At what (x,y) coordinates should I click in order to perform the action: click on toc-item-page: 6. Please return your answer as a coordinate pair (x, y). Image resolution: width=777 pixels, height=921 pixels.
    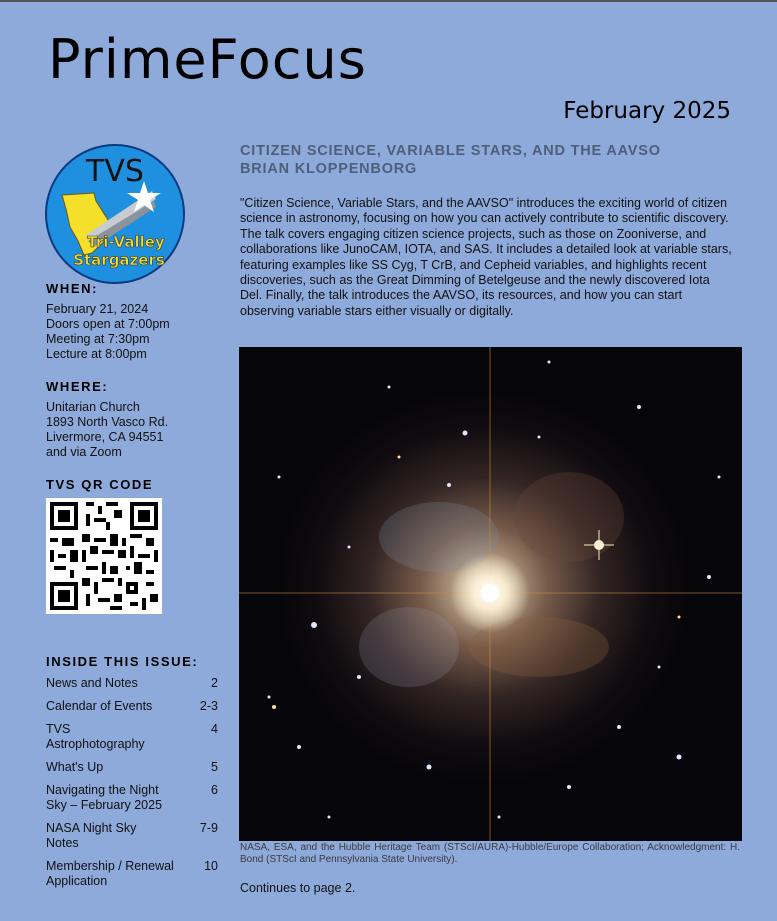
    Looking at the image, I should click on (214, 790).